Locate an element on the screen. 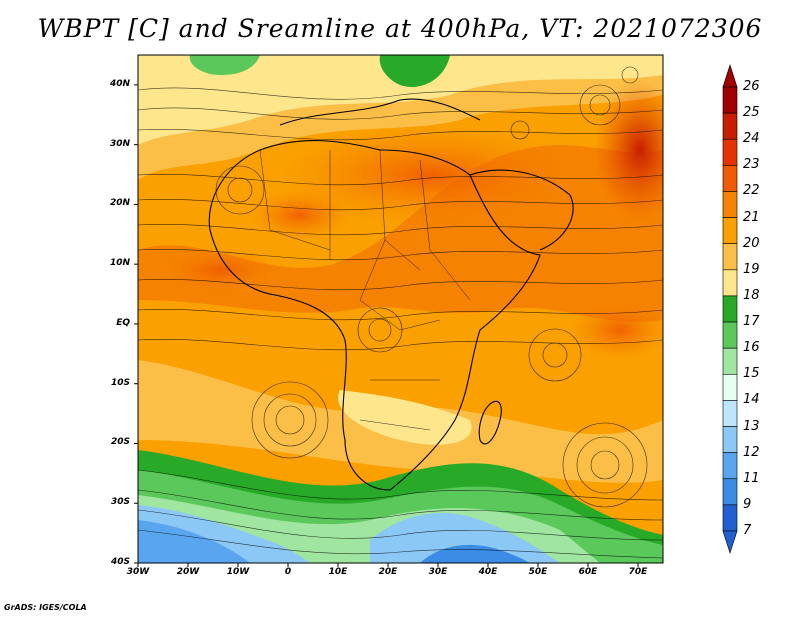  lon-tick-label: 30E is located at coordinates (438, 572).